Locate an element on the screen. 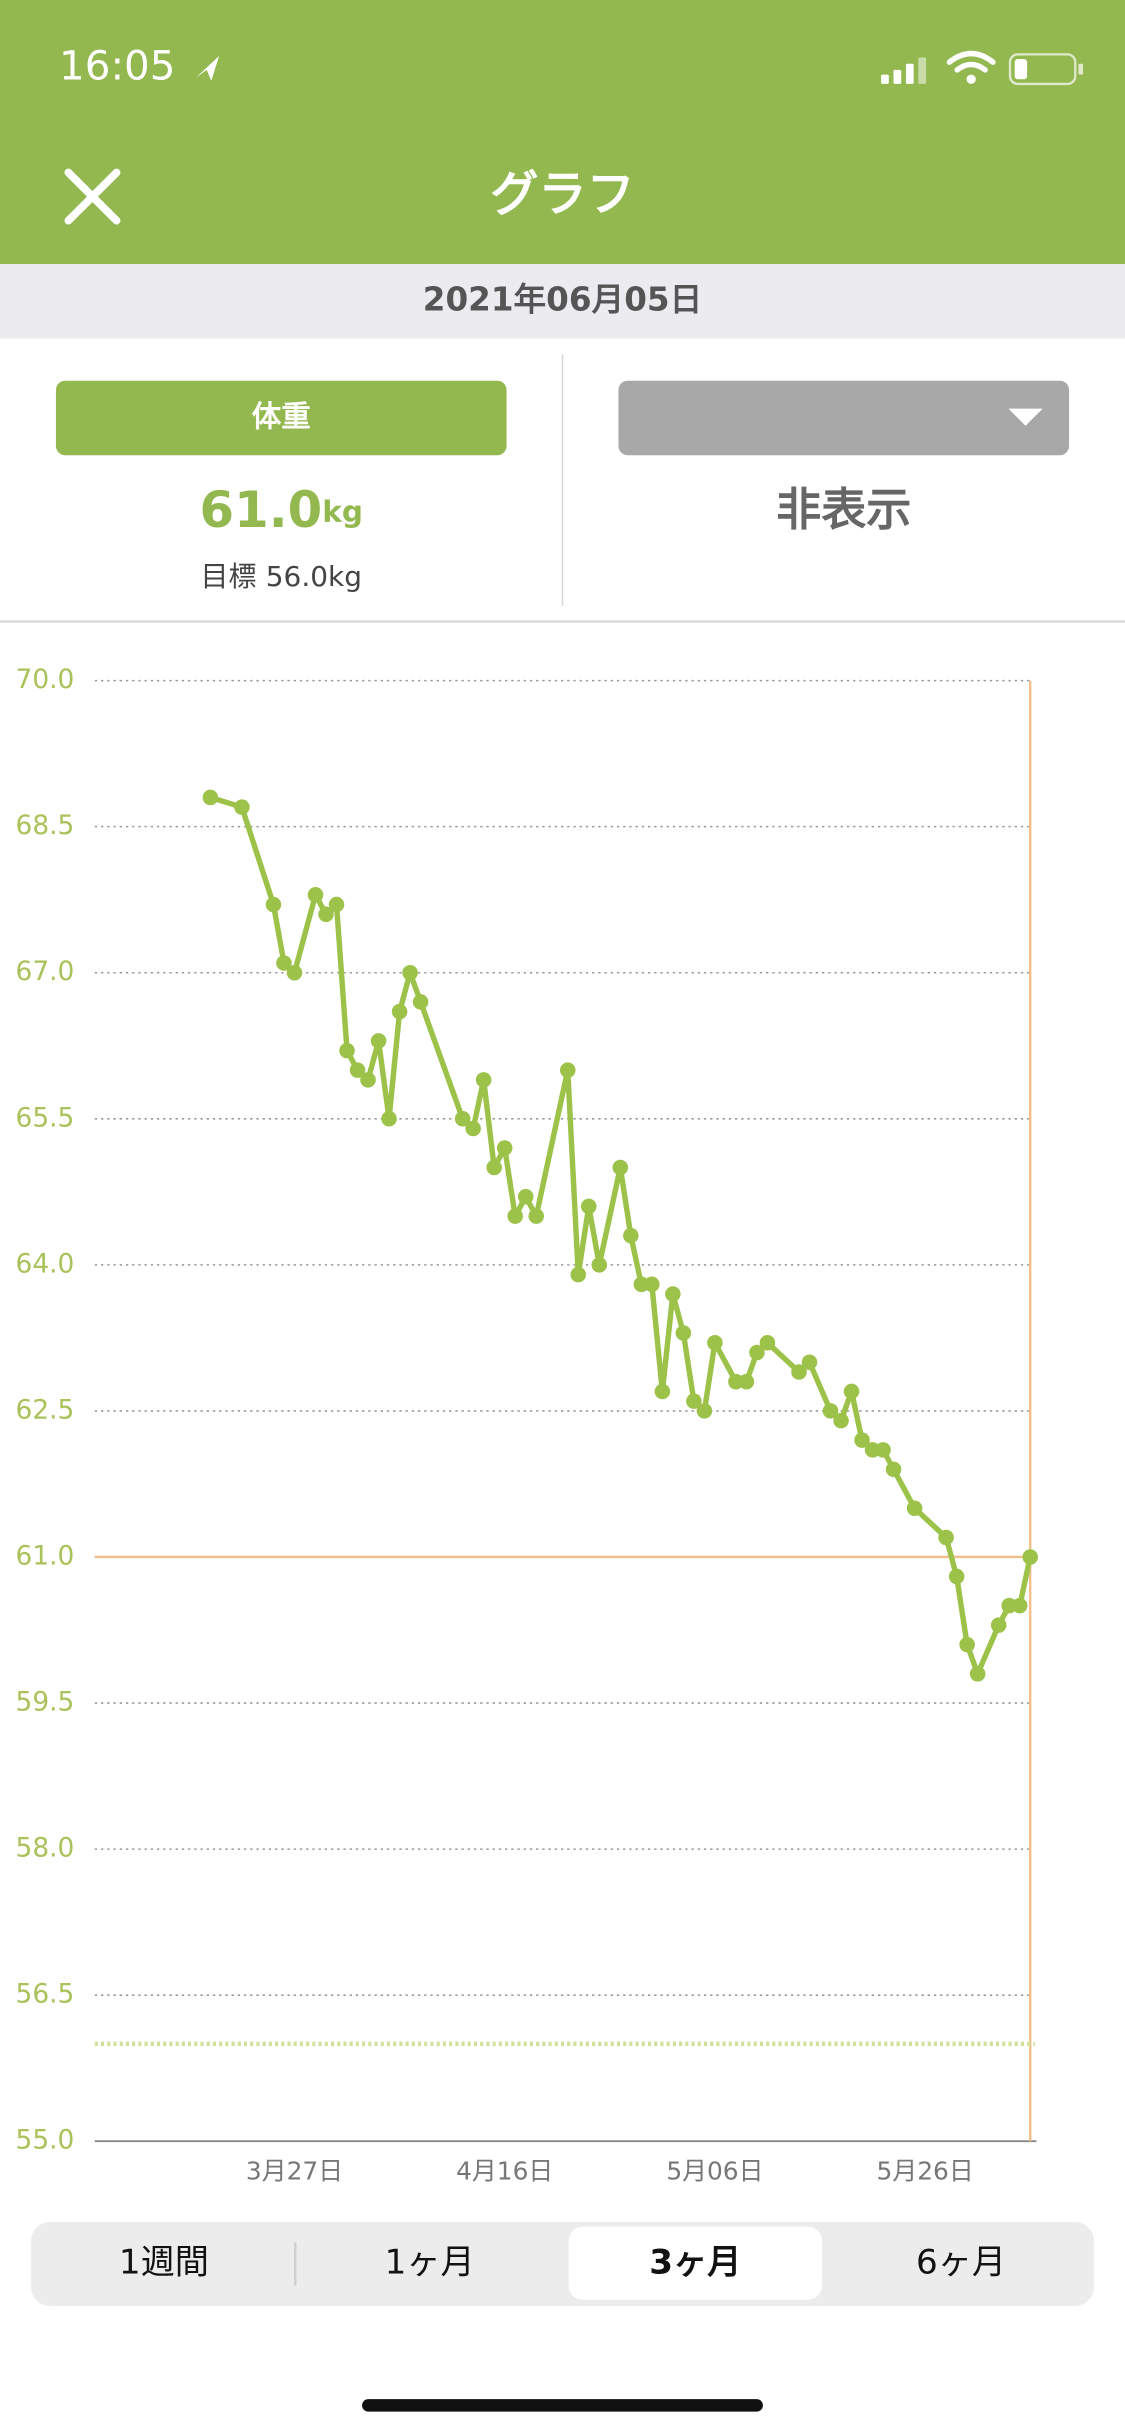 The width and height of the screenshot is (1125, 2436). tab-label: 1週間 is located at coordinates (164, 2262).